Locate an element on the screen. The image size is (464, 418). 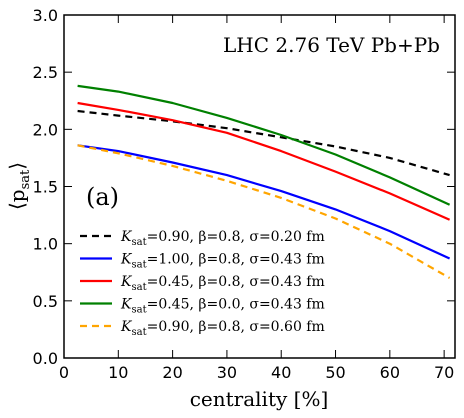
legend-entry: Ksat=0.90, β=0.8, σ=0.60 fm is located at coordinates (222, 328).